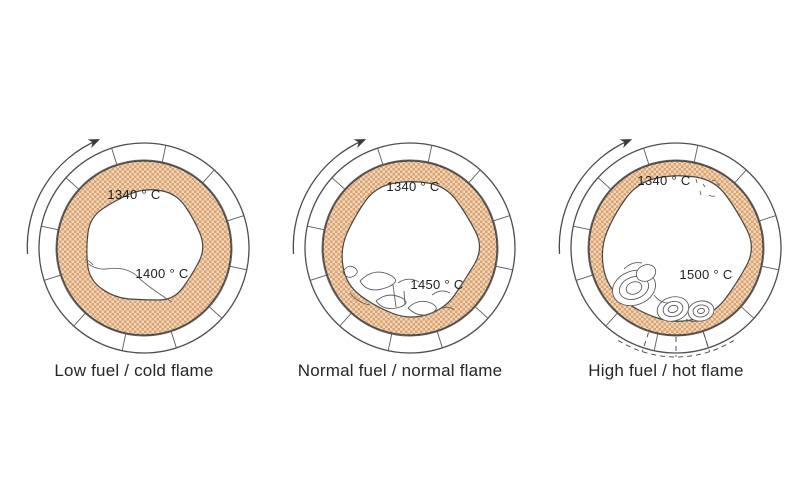 This screenshot has width=800, height=500. What do you see at coordinates (436, 284) in the screenshot?
I see `temp-label-bottom: 1450 ° C` at bounding box center [436, 284].